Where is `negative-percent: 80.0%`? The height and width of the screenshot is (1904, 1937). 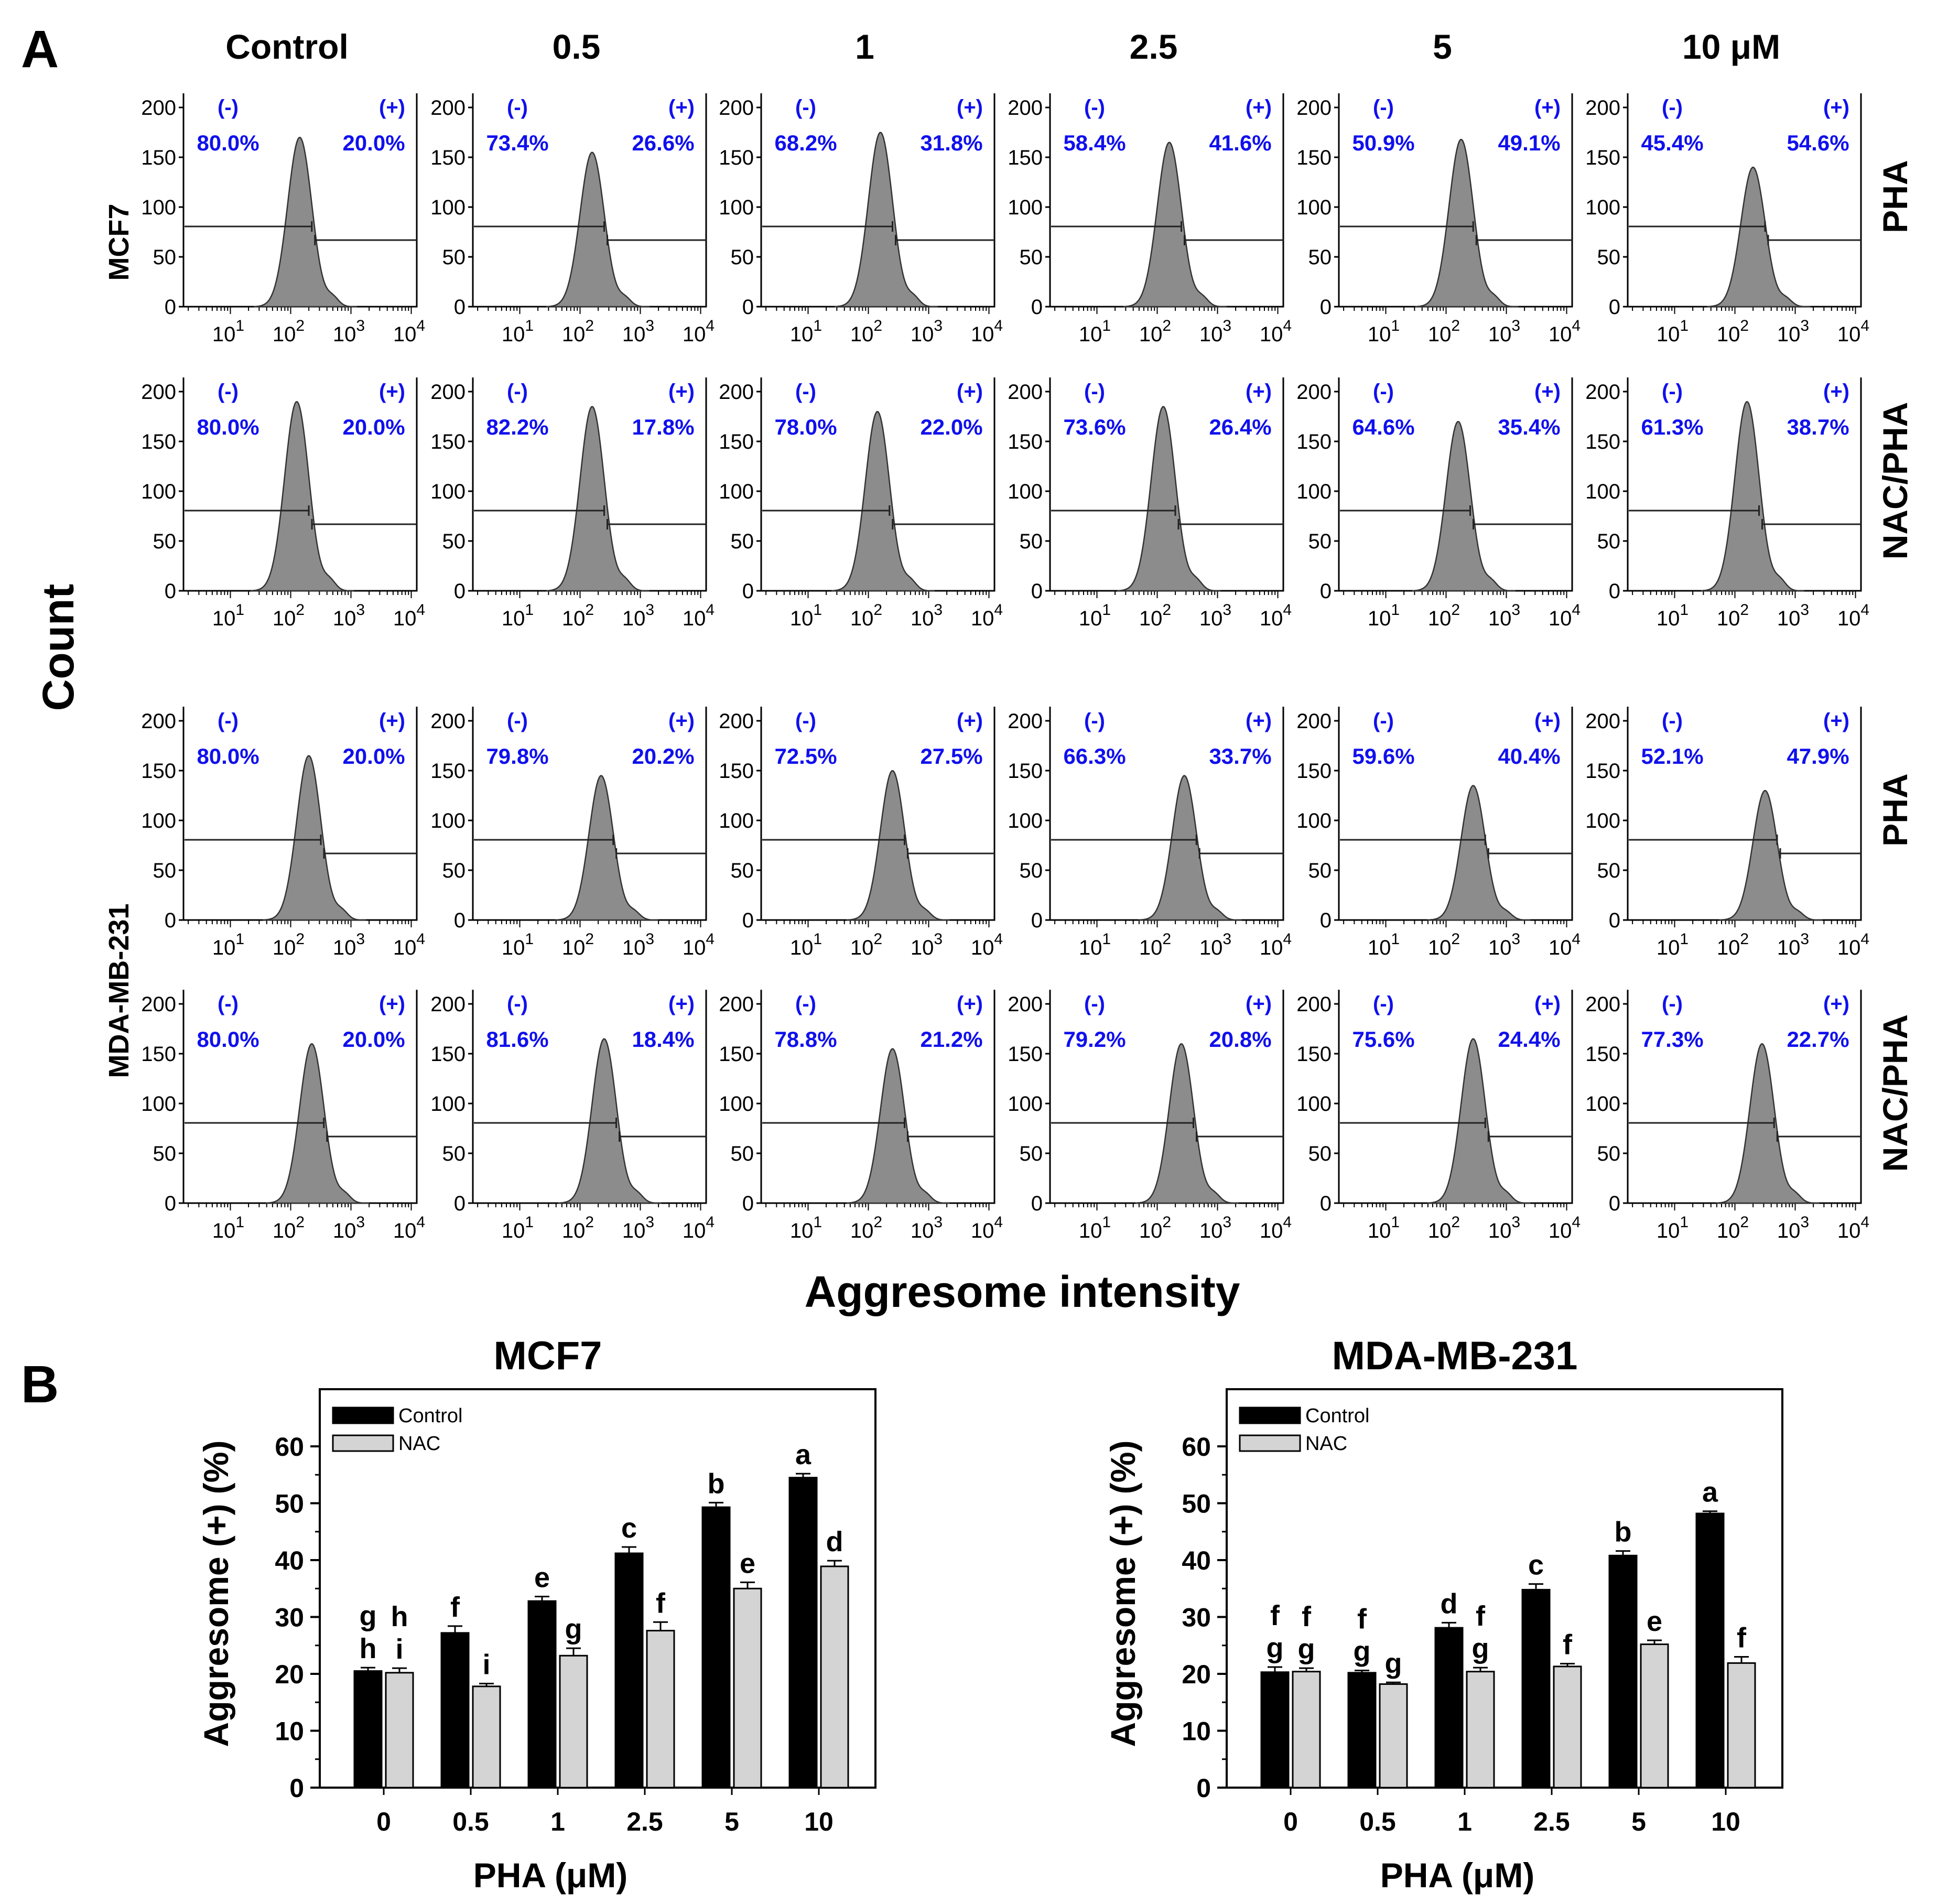
negative-percent: 80.0% is located at coordinates (228, 143).